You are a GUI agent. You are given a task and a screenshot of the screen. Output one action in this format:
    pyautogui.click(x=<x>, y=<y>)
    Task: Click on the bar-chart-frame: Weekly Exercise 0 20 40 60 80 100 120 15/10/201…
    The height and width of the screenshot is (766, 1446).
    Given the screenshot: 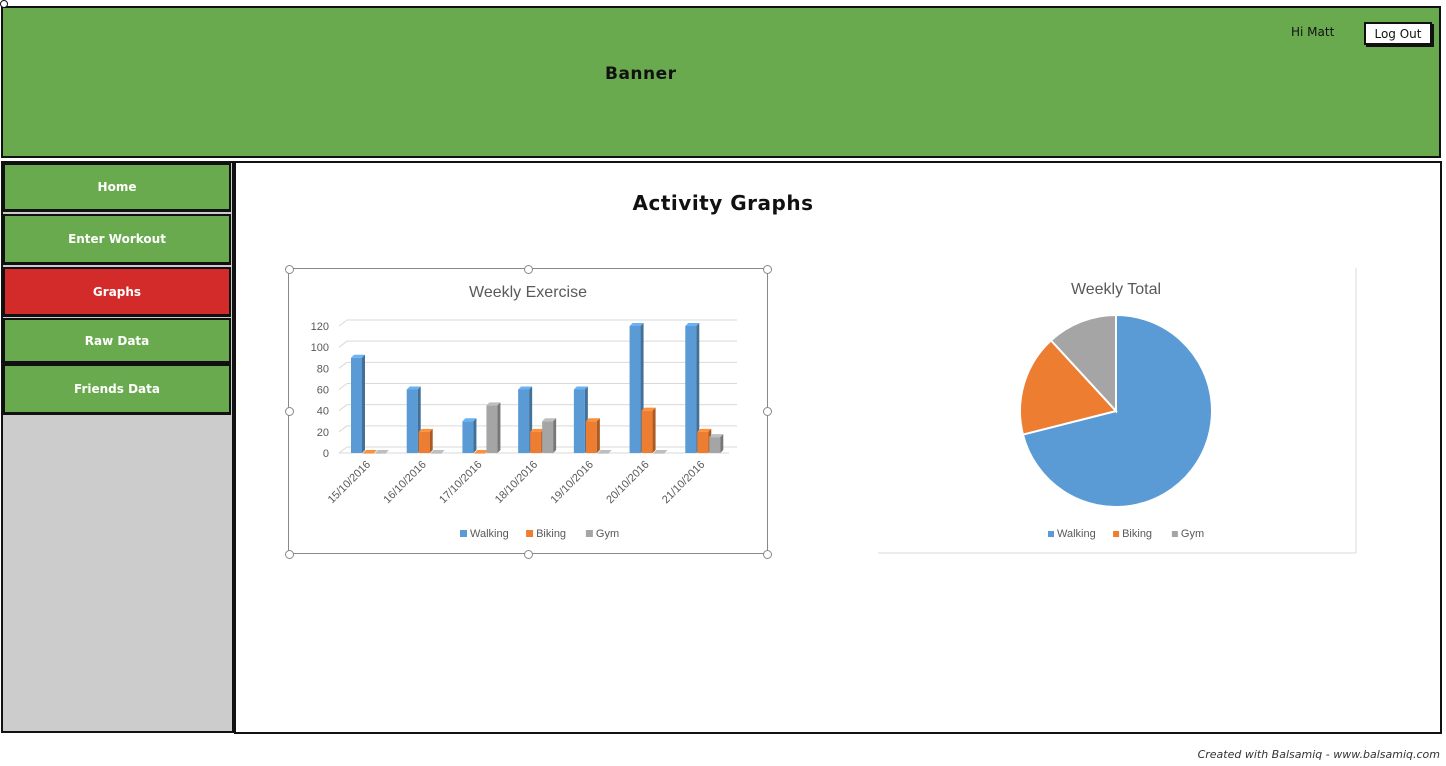 What is the action you would take?
    pyautogui.click(x=528, y=411)
    